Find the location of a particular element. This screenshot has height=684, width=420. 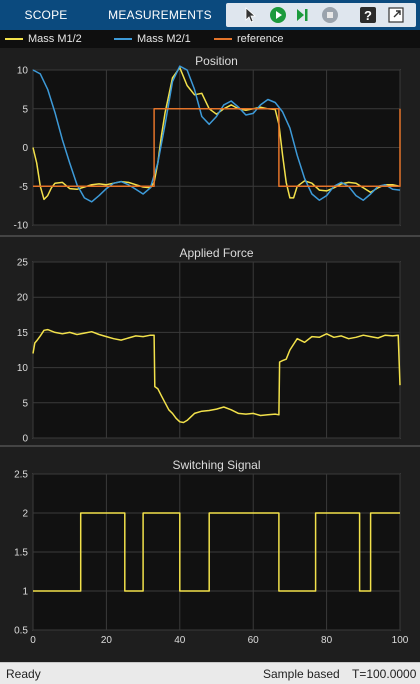

status-sample-mode: Sample based is located at coordinates (301, 674).